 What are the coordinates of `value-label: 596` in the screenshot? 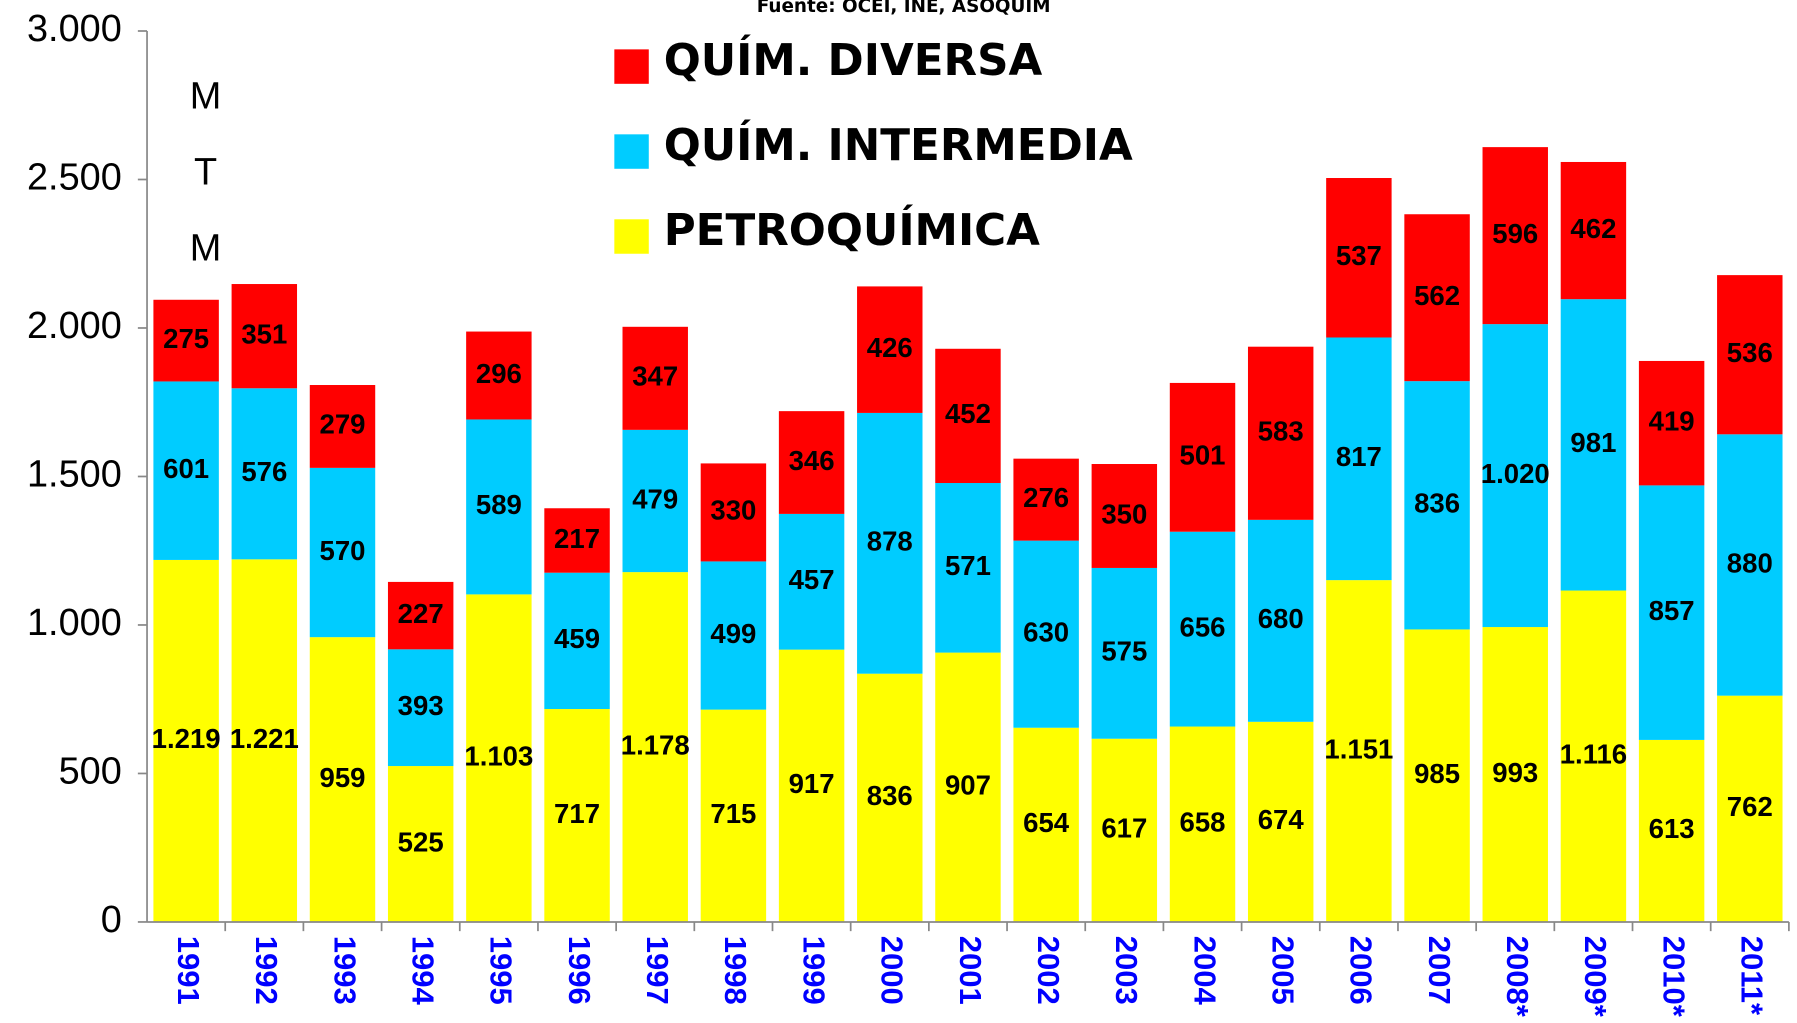 It's located at (1515, 233).